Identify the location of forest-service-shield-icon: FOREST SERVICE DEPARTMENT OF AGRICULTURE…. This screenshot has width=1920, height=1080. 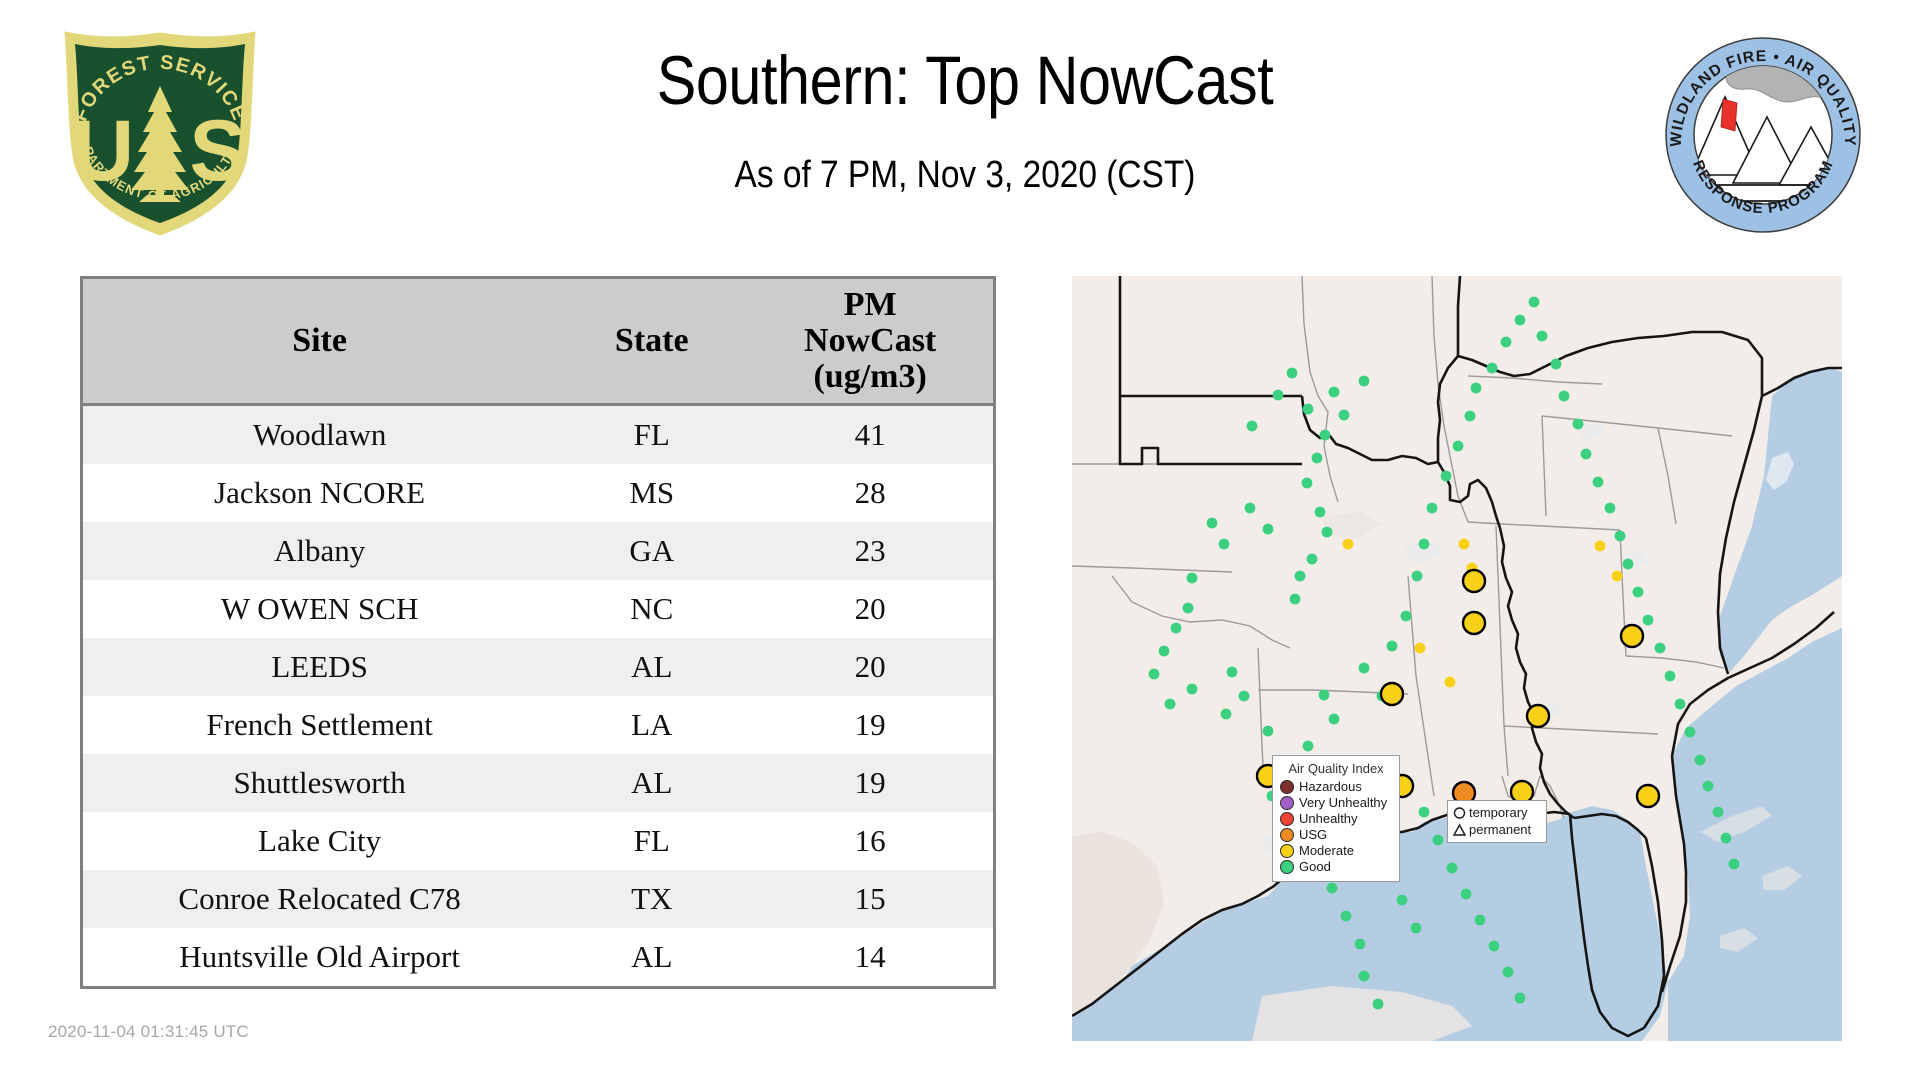
(153, 126).